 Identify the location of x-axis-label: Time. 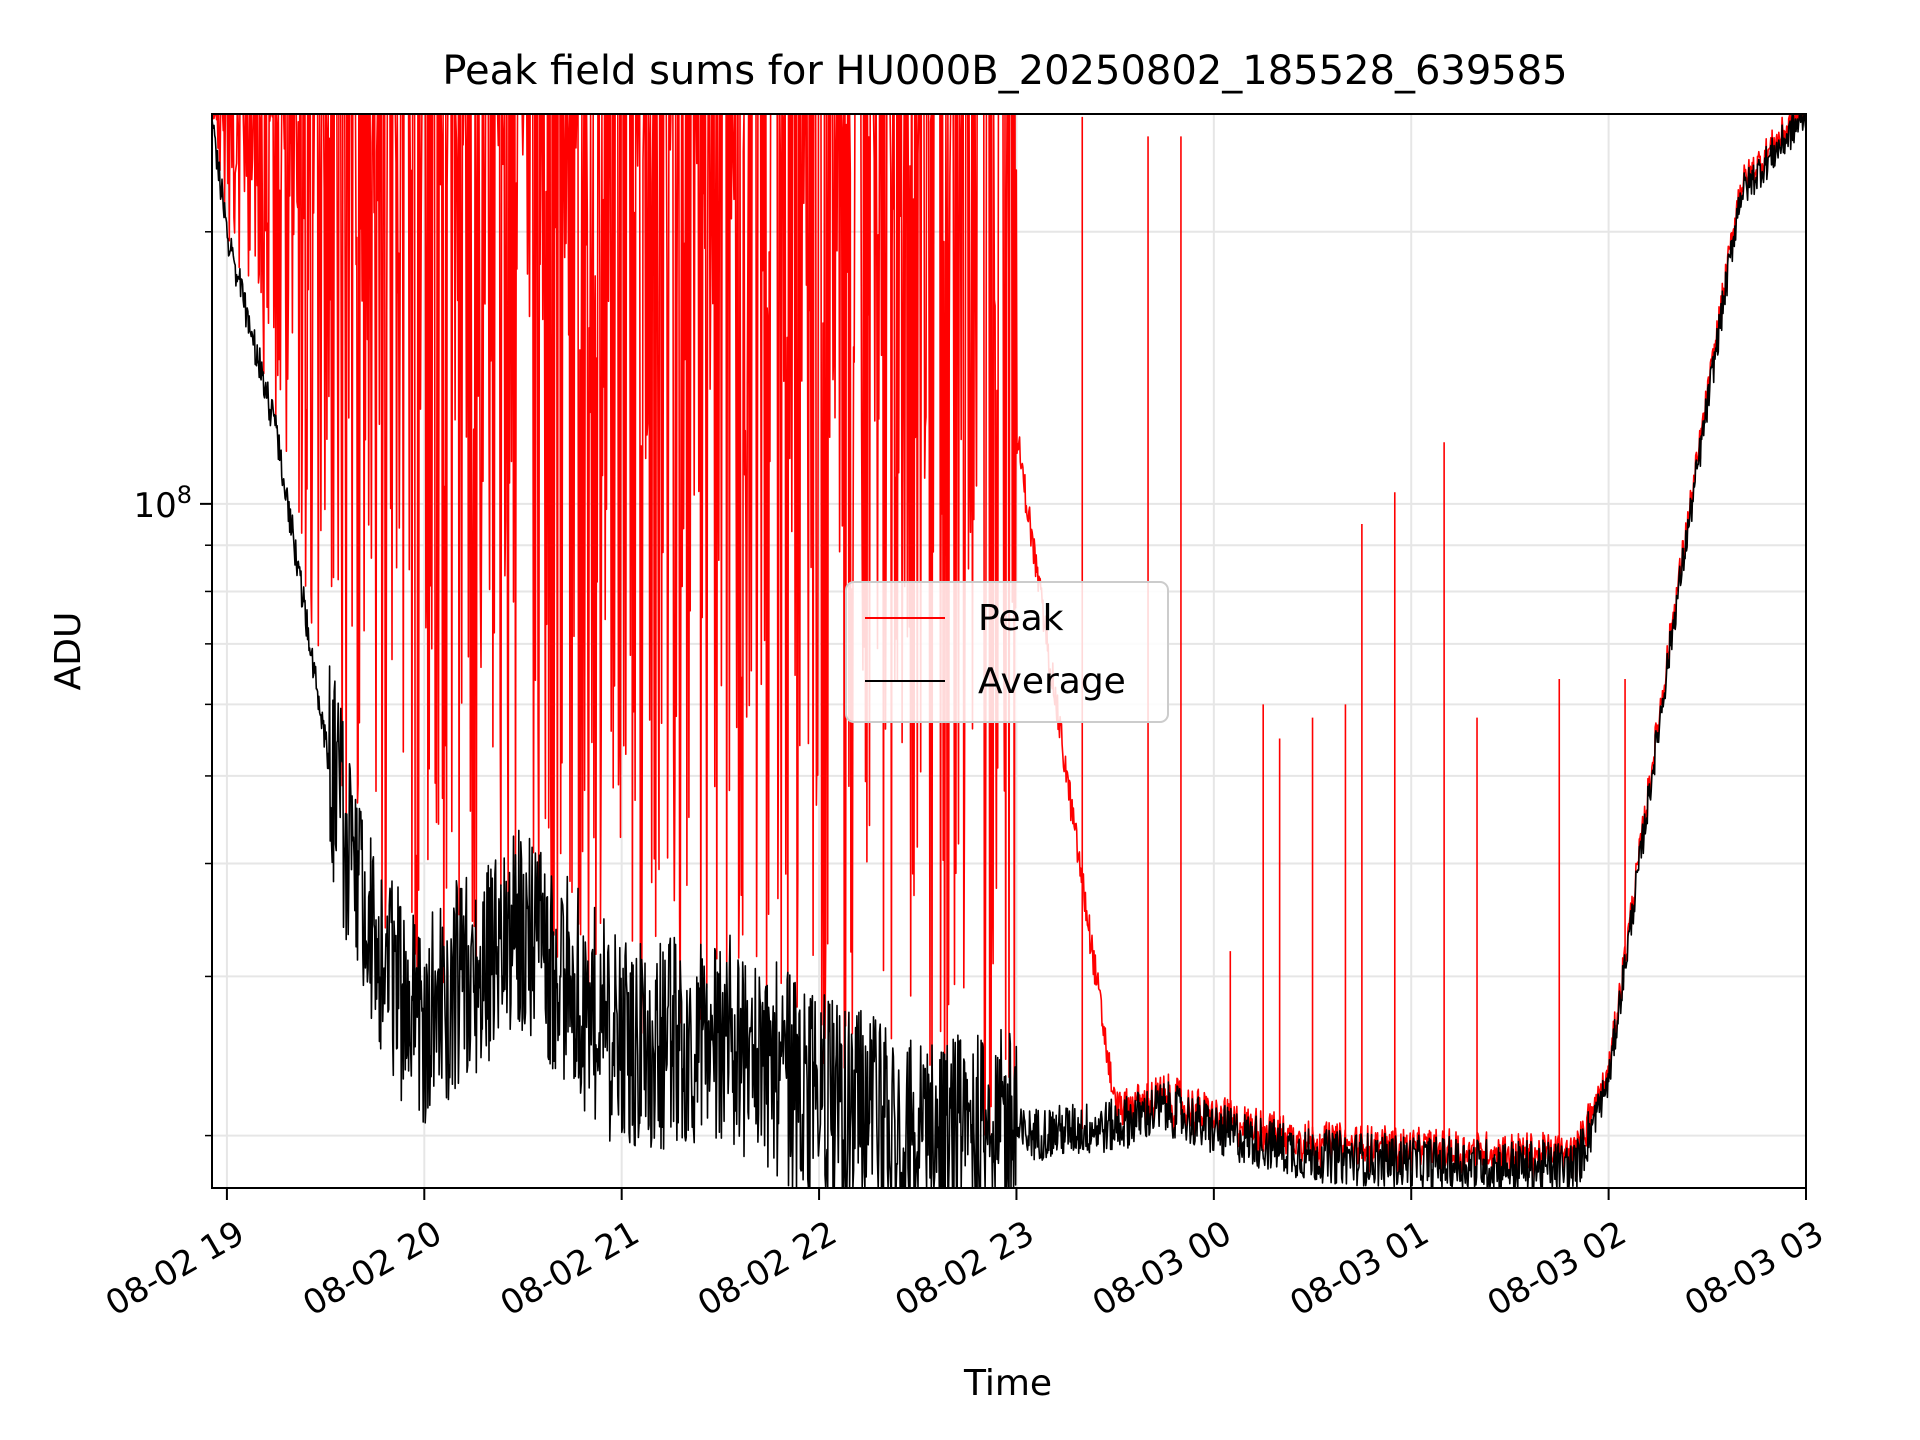
(1007, 1383).